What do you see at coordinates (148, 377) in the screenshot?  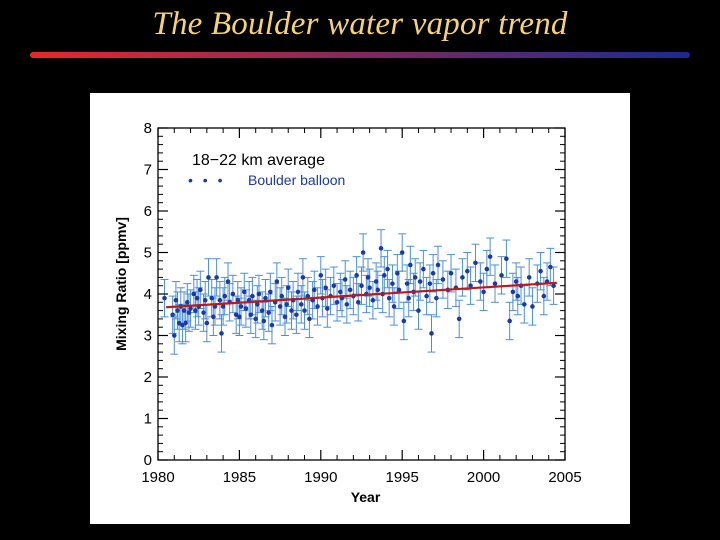 I see `y-tick-label: 2` at bounding box center [148, 377].